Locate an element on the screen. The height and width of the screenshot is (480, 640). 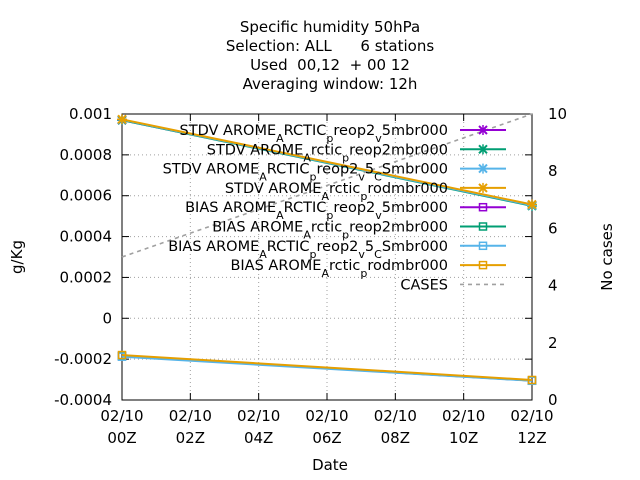
y2-tick-label: 10 is located at coordinates (557, 114).